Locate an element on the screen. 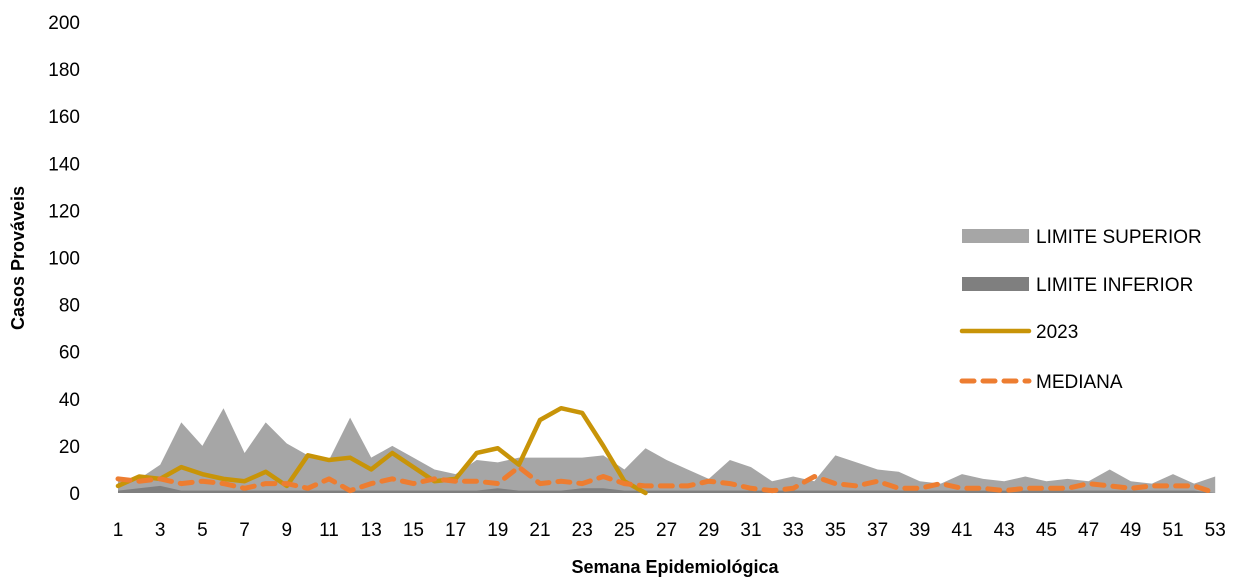 The height and width of the screenshot is (581, 1252). series-area-limite-inferior is located at coordinates (667, 489).